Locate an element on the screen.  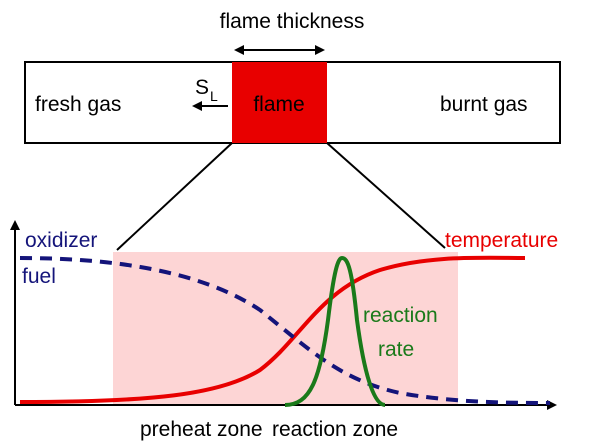
reaction-rate-label: reaction is located at coordinates (400, 315).